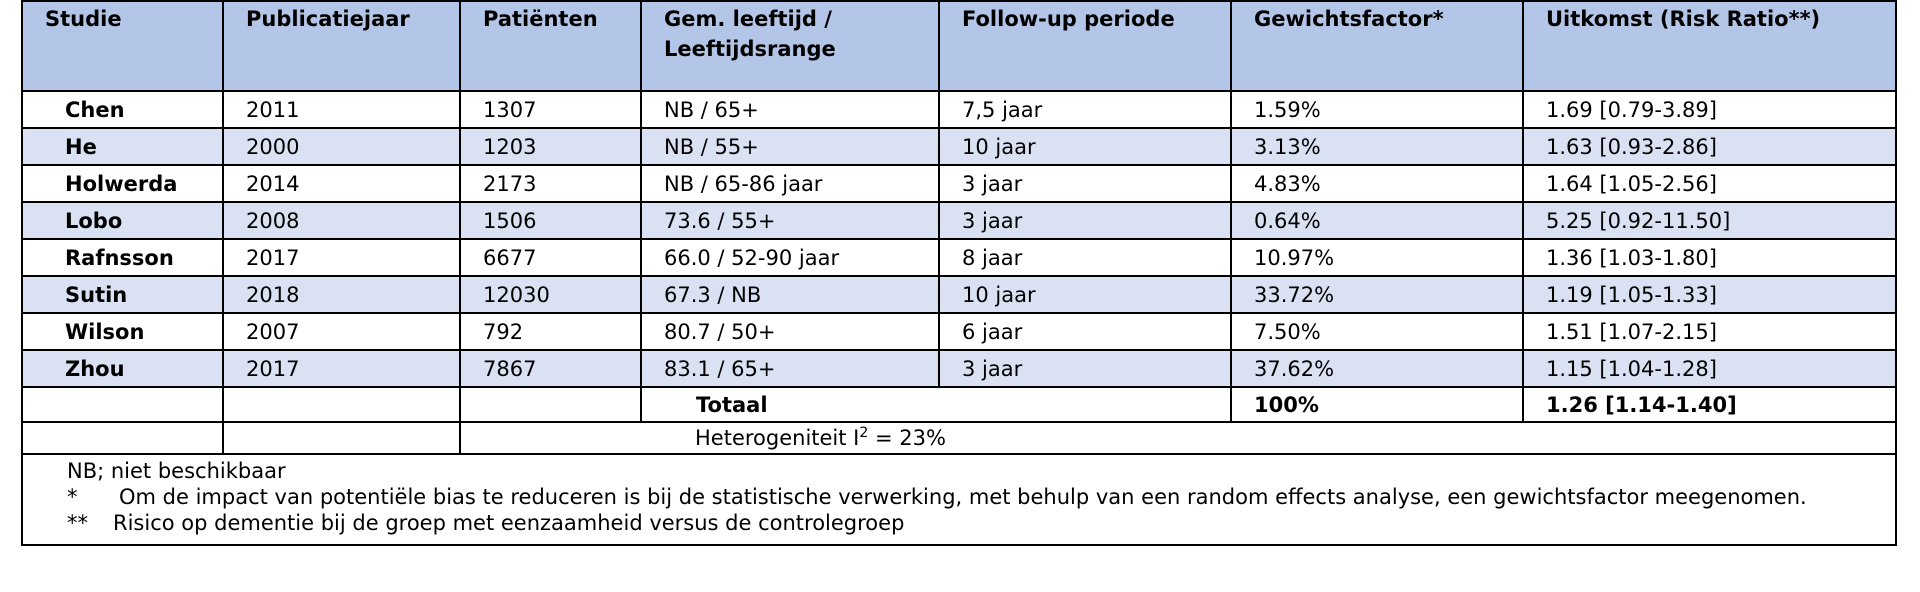 The image size is (1920, 592). I want to click on cell-weight: 10.97%, so click(1377, 257).